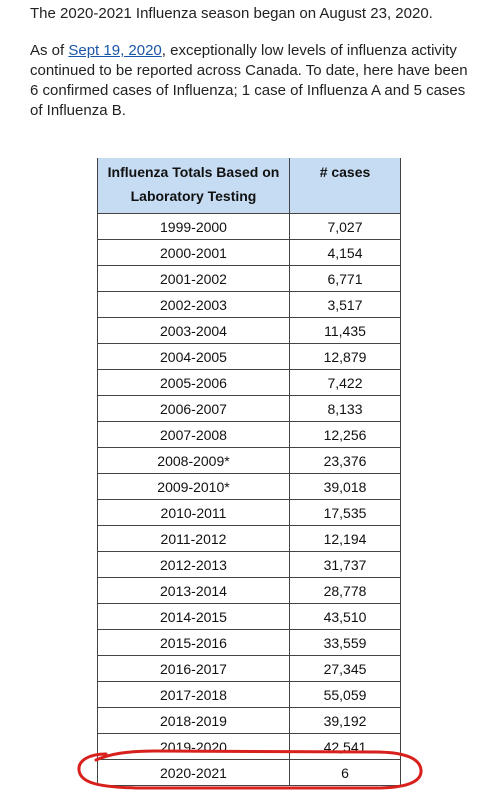 The width and height of the screenshot is (486, 800). What do you see at coordinates (345, 616) in the screenshot?
I see `cases-cell: 43,510` at bounding box center [345, 616].